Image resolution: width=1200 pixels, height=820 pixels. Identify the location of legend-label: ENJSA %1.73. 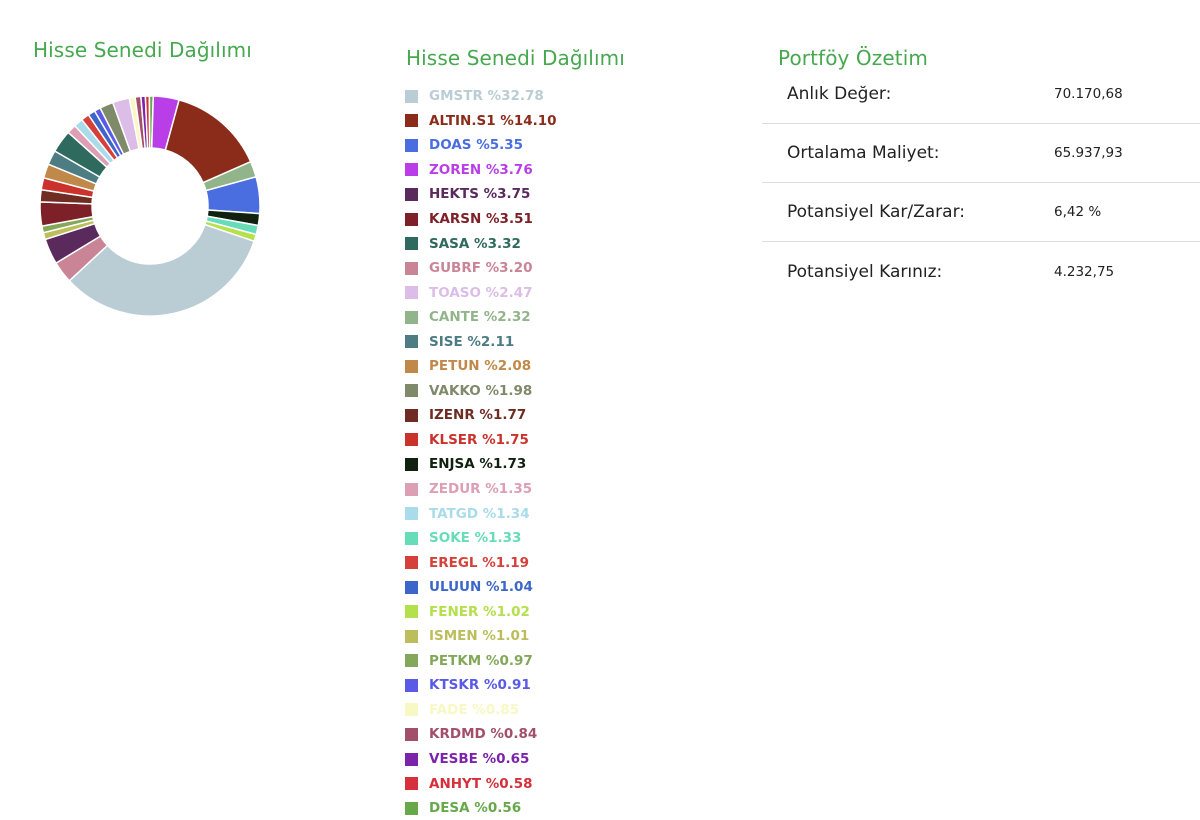
(478, 464).